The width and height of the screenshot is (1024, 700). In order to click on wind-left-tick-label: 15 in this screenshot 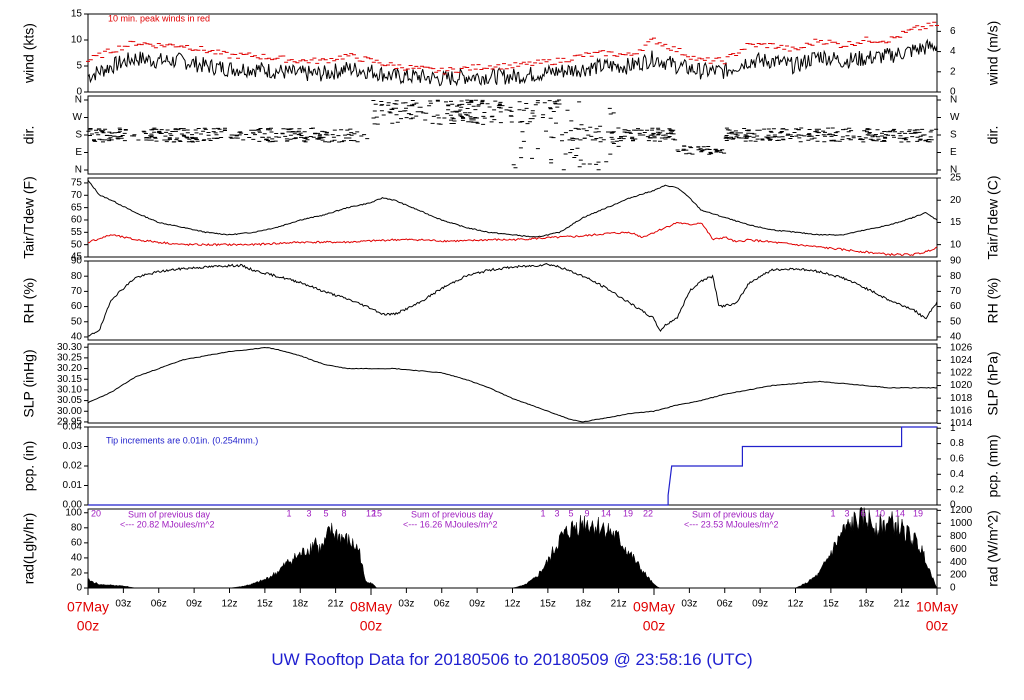, I will do `click(77, 14)`.